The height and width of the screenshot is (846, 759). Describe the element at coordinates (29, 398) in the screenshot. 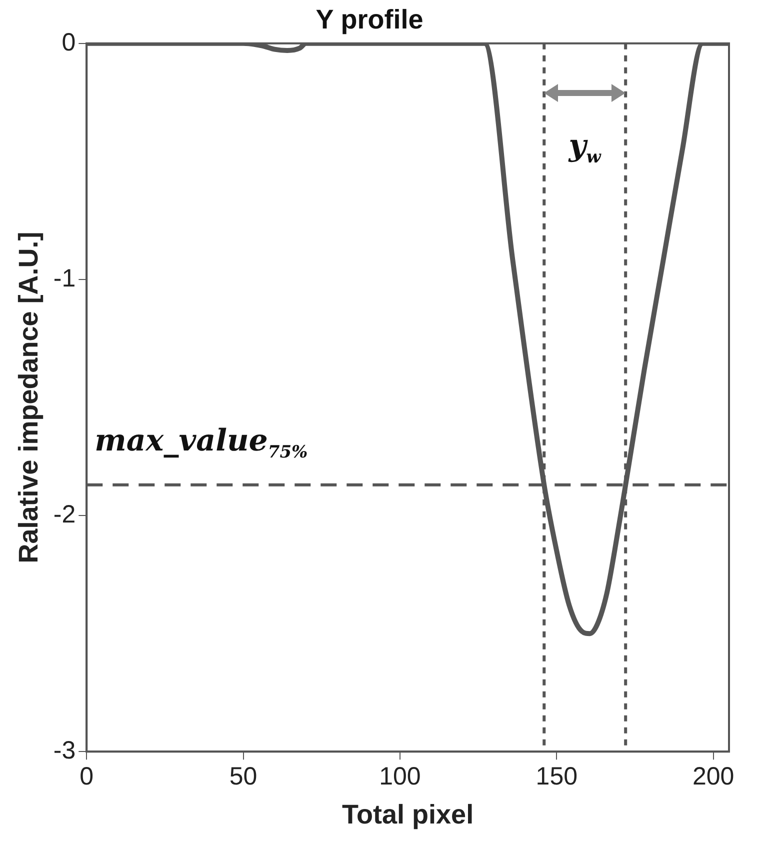

I see `y-axis-title: Ralative impedance [A.U.]` at that location.